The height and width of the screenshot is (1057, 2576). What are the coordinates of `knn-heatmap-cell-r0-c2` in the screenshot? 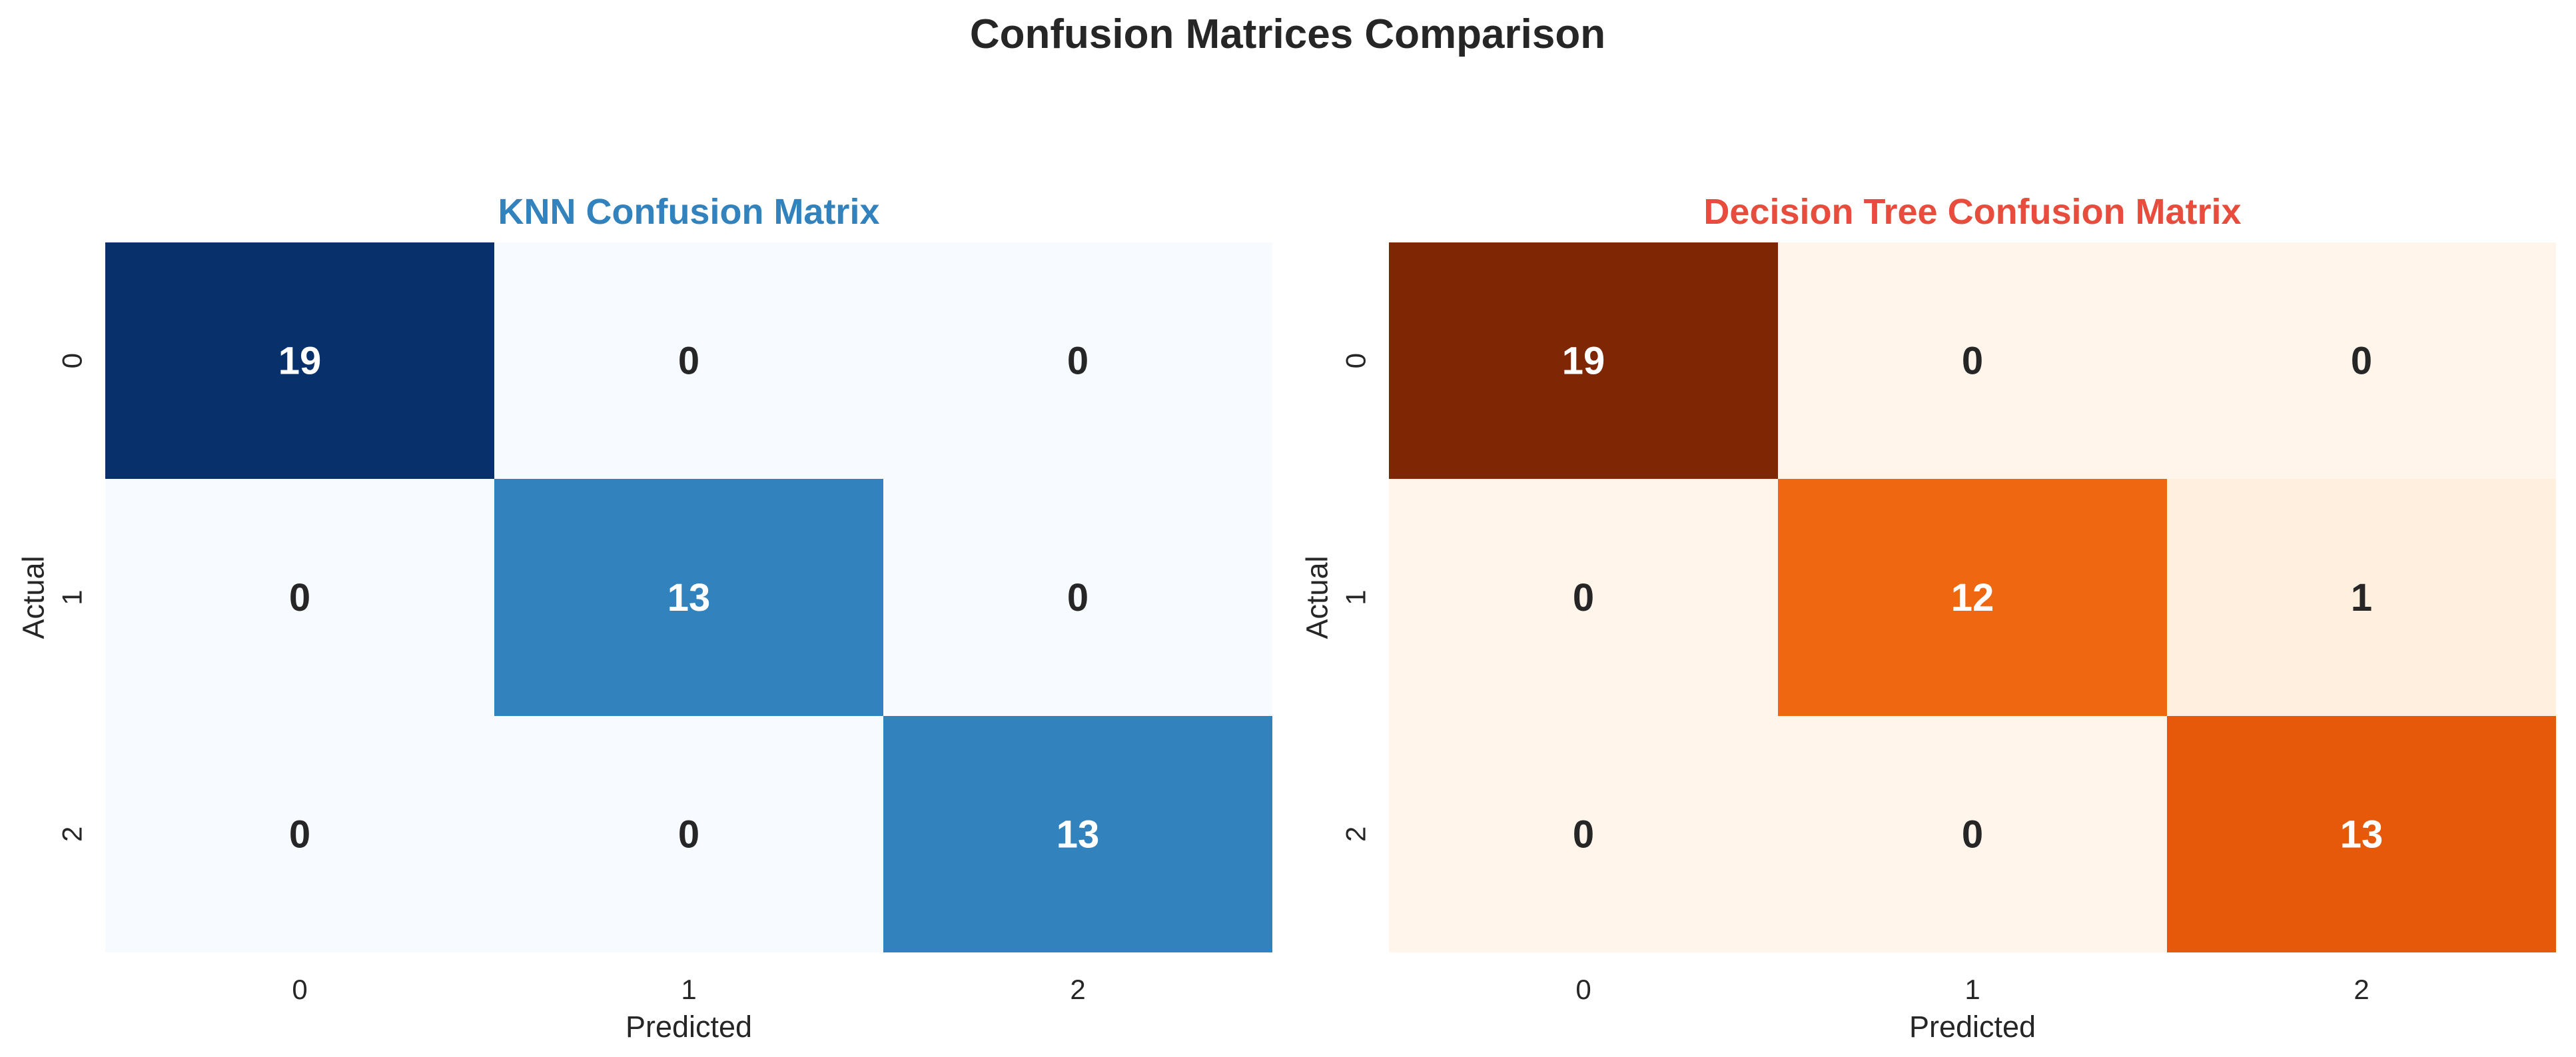 It's located at (1078, 360).